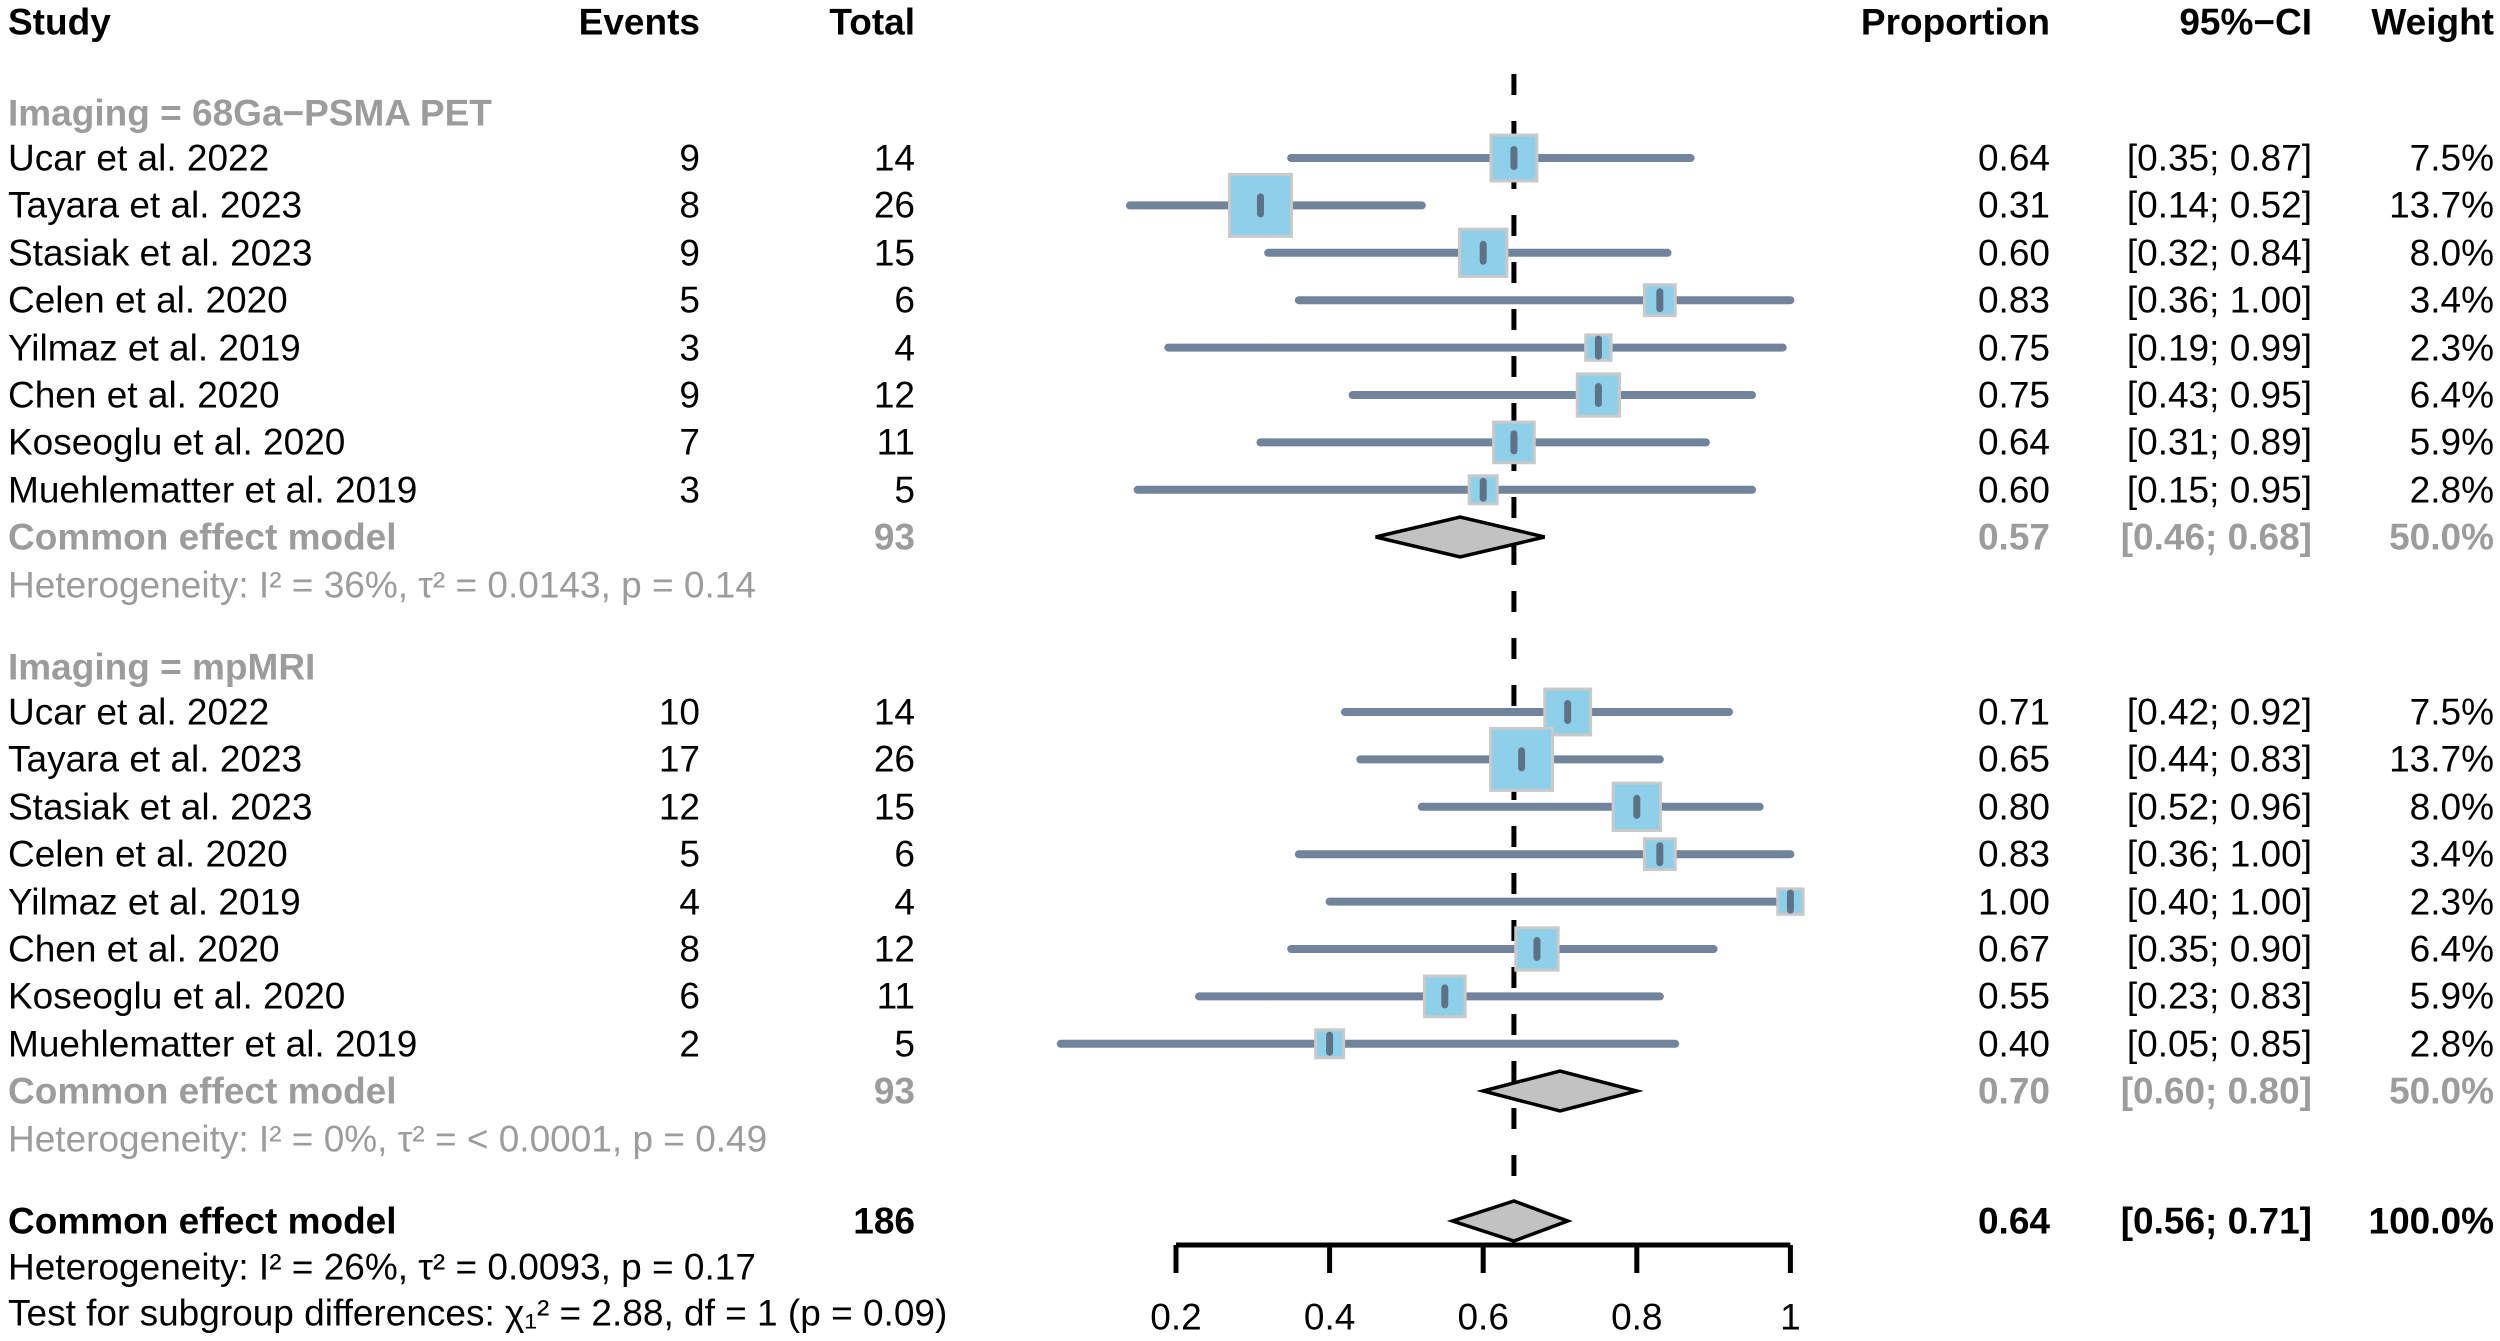 The image size is (2500, 1341). I want to click on study-ci: [0.44; 0.83], so click(2219, 759).